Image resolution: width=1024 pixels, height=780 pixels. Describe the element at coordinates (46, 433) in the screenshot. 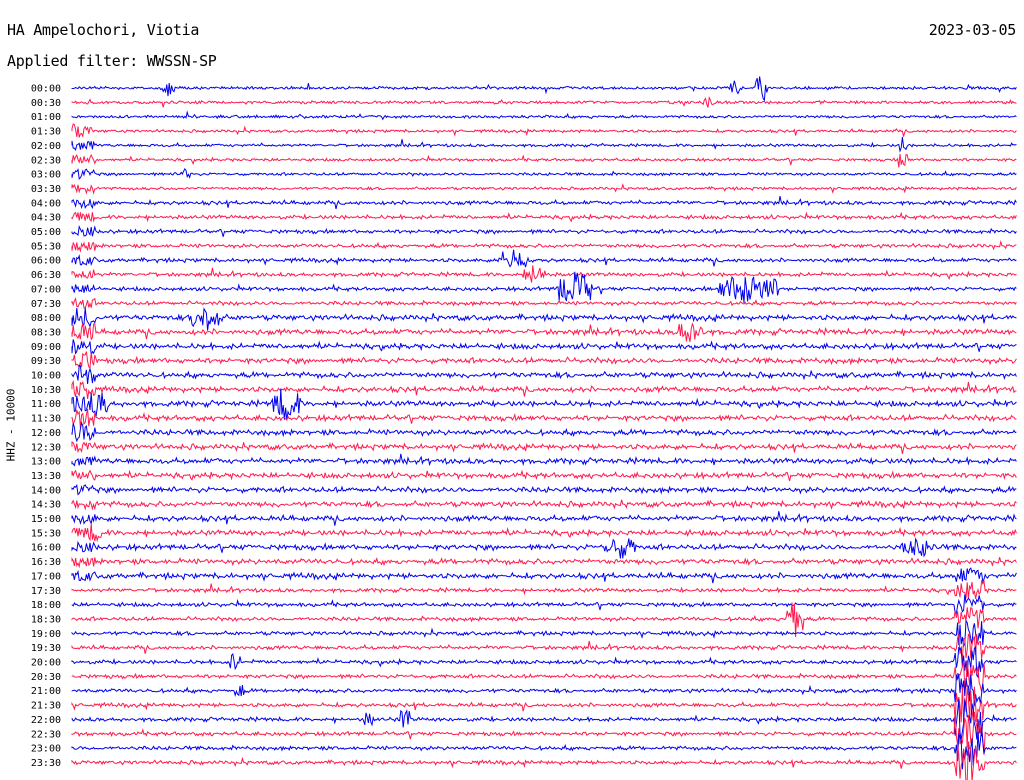

I see `time-label: 12:00` at that location.